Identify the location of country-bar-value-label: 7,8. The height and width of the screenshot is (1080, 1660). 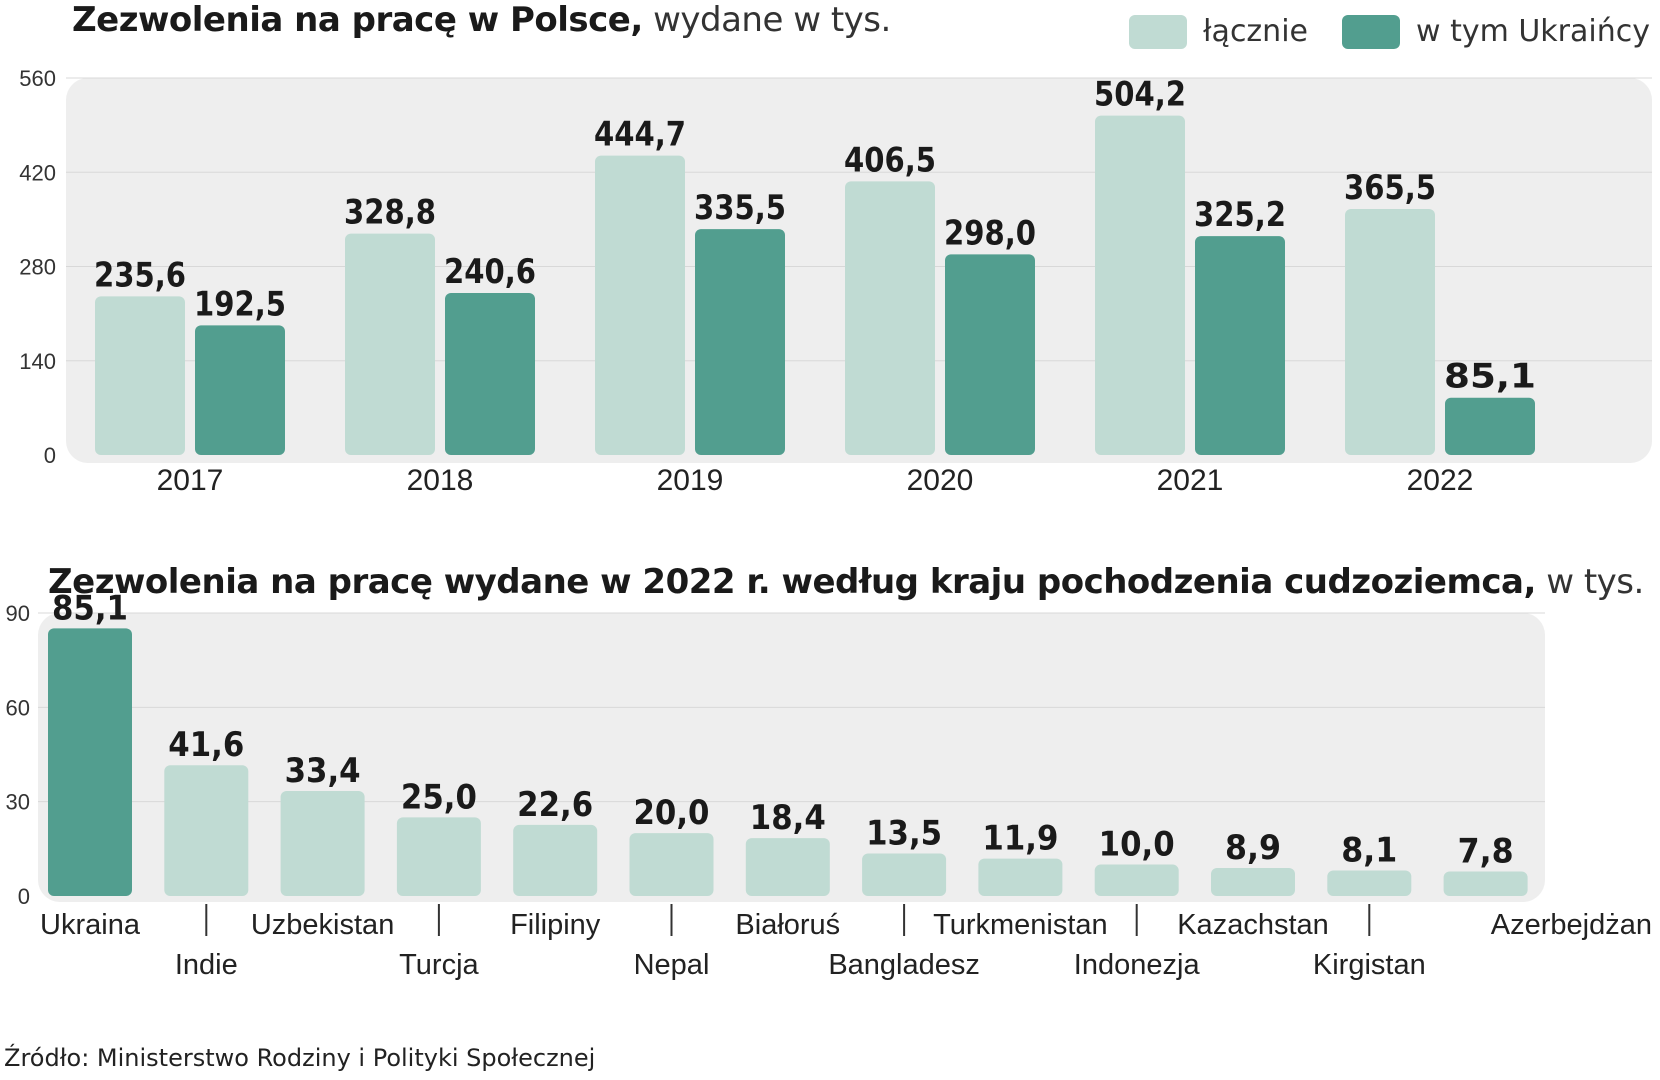
(1486, 851).